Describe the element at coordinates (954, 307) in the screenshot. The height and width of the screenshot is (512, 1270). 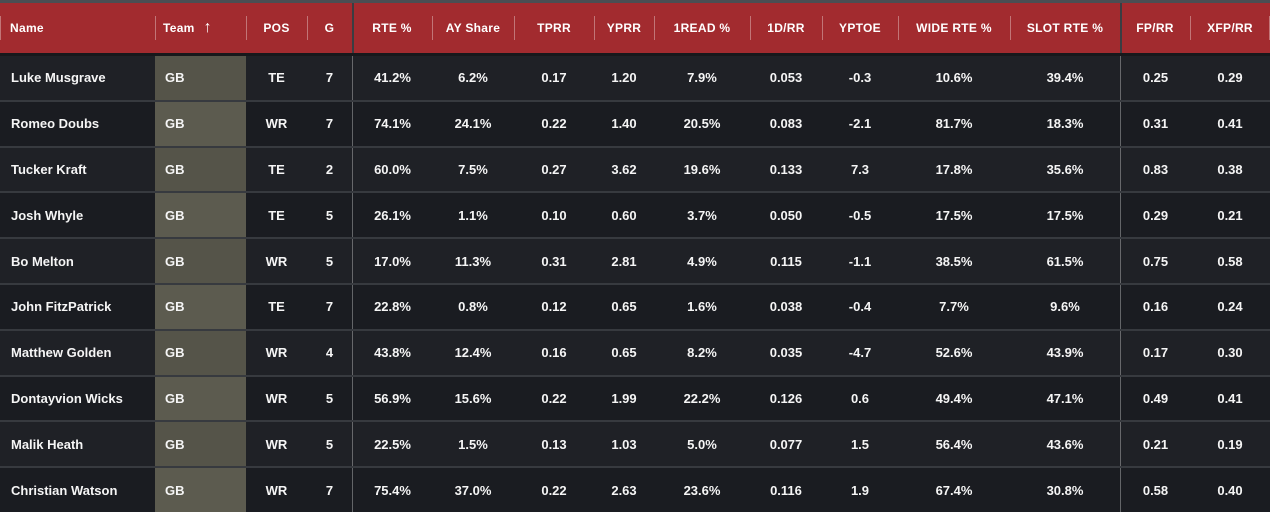
I see `cell-widerte: 7.7%` at that location.